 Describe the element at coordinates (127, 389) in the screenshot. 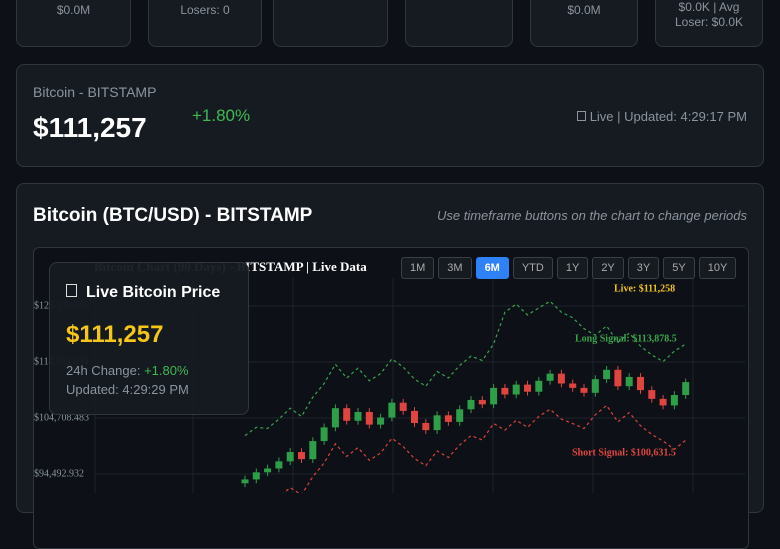

I see `tooltip-updated: Updated: 4:29:29 PM` at that location.